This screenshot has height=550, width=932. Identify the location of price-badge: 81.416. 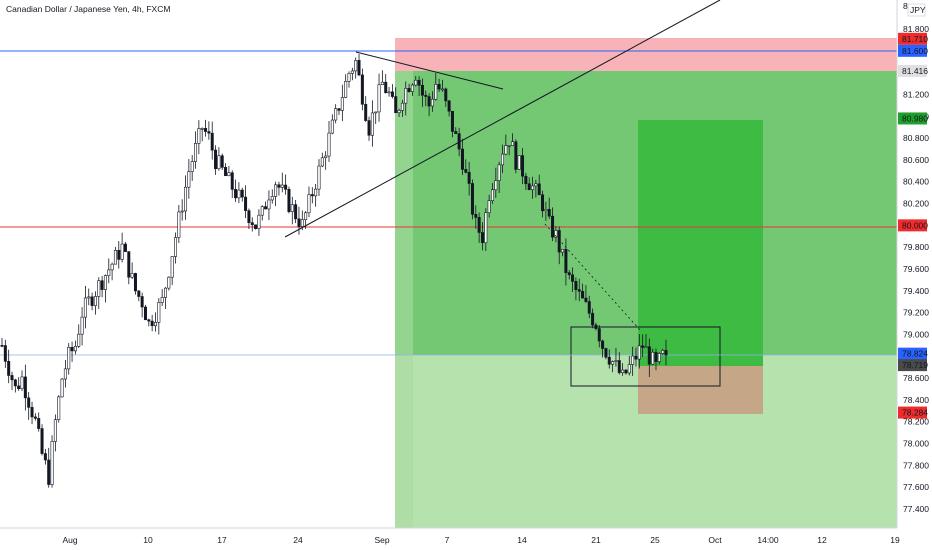
(913, 70).